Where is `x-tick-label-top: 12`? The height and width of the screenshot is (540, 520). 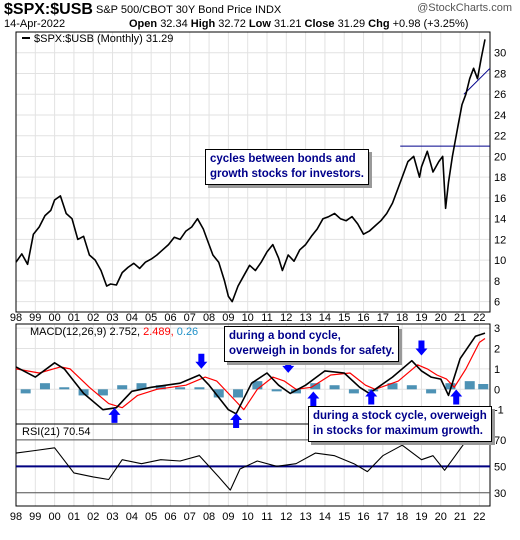 x-tick-label-top: 12 is located at coordinates (286, 318).